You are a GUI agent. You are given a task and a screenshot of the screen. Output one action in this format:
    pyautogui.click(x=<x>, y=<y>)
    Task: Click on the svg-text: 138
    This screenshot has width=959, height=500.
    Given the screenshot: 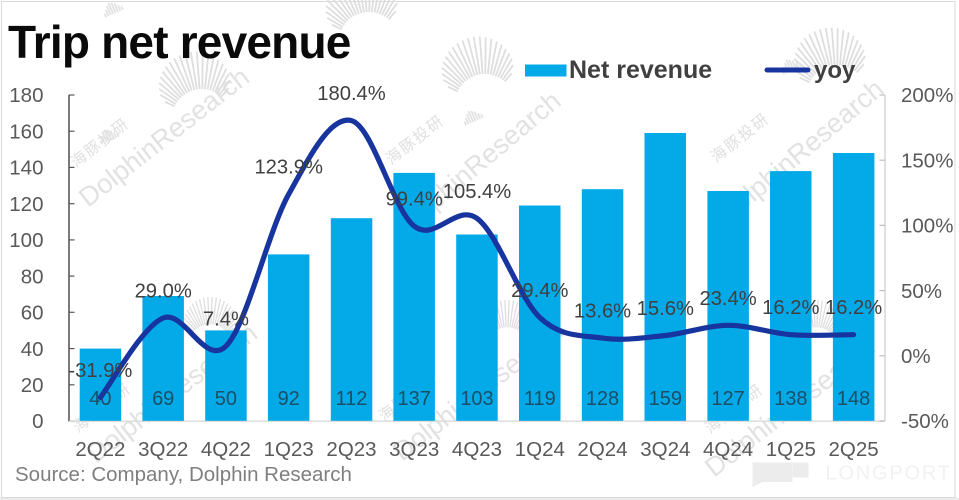 What is the action you would take?
    pyautogui.click(x=790, y=399)
    